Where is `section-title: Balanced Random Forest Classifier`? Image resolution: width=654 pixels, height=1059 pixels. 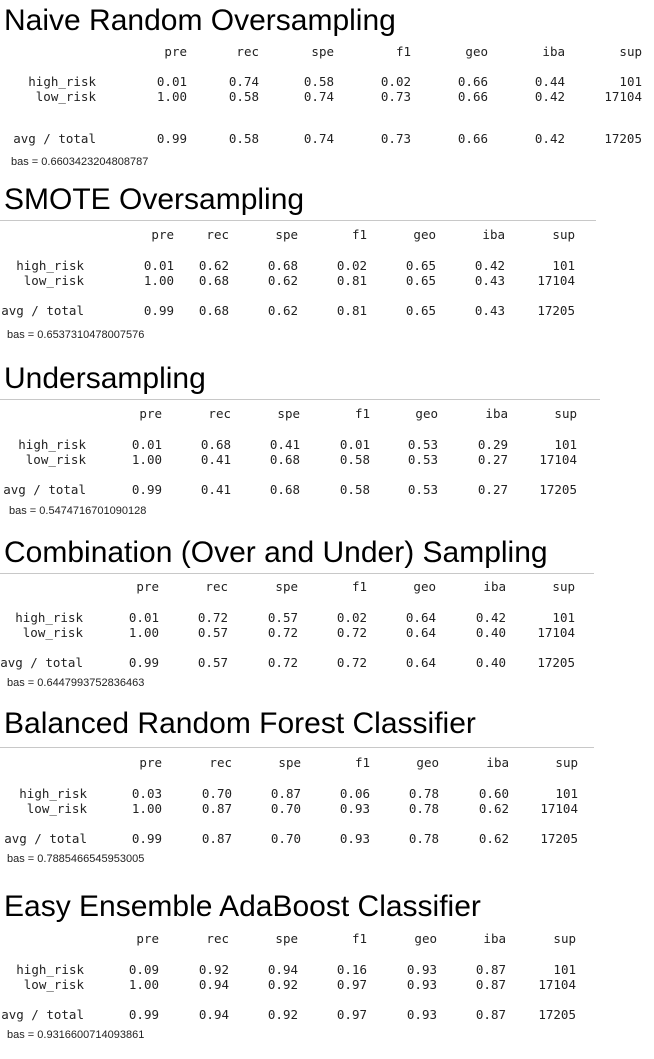
section-title: Balanced Random Forest Classifier is located at coordinates (240, 723).